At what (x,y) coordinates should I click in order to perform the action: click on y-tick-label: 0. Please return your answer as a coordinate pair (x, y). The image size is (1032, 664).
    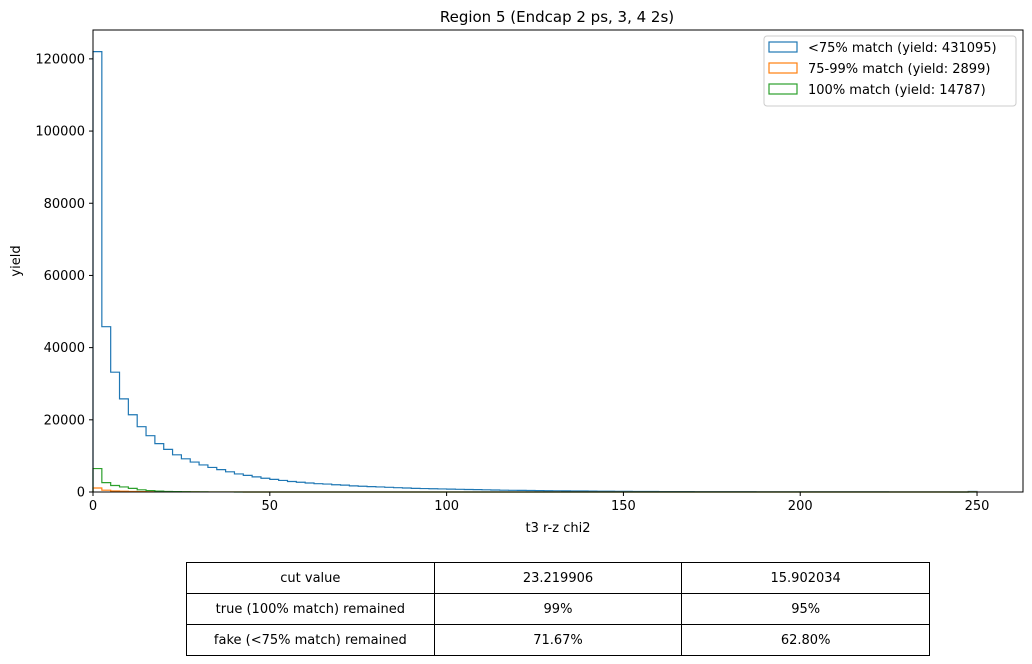
    Looking at the image, I should click on (81, 493).